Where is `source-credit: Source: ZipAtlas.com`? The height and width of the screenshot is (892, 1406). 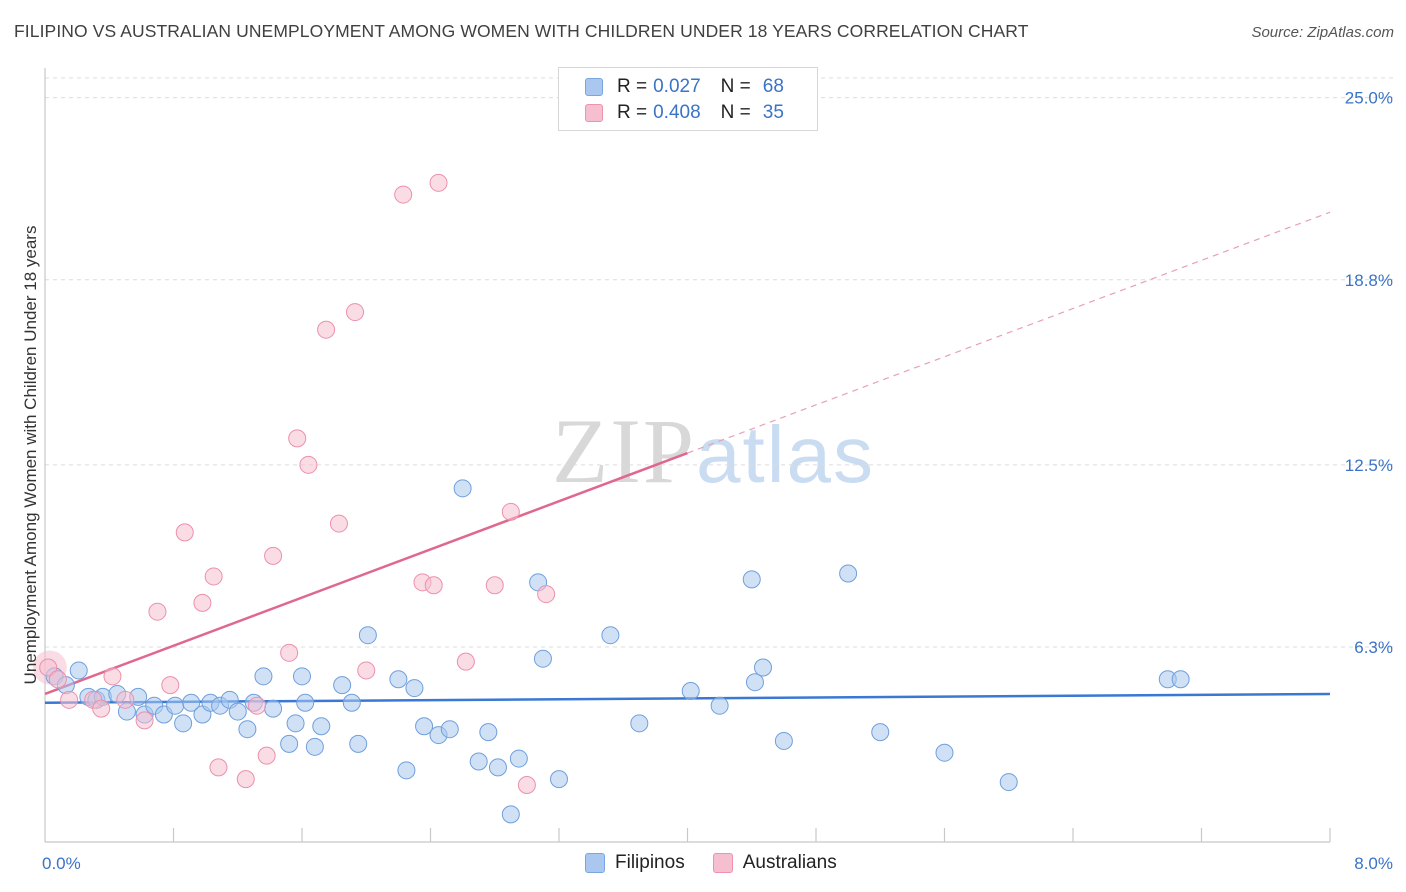
source-credit: Source: ZipAtlas.com is located at coordinates (1322, 32).